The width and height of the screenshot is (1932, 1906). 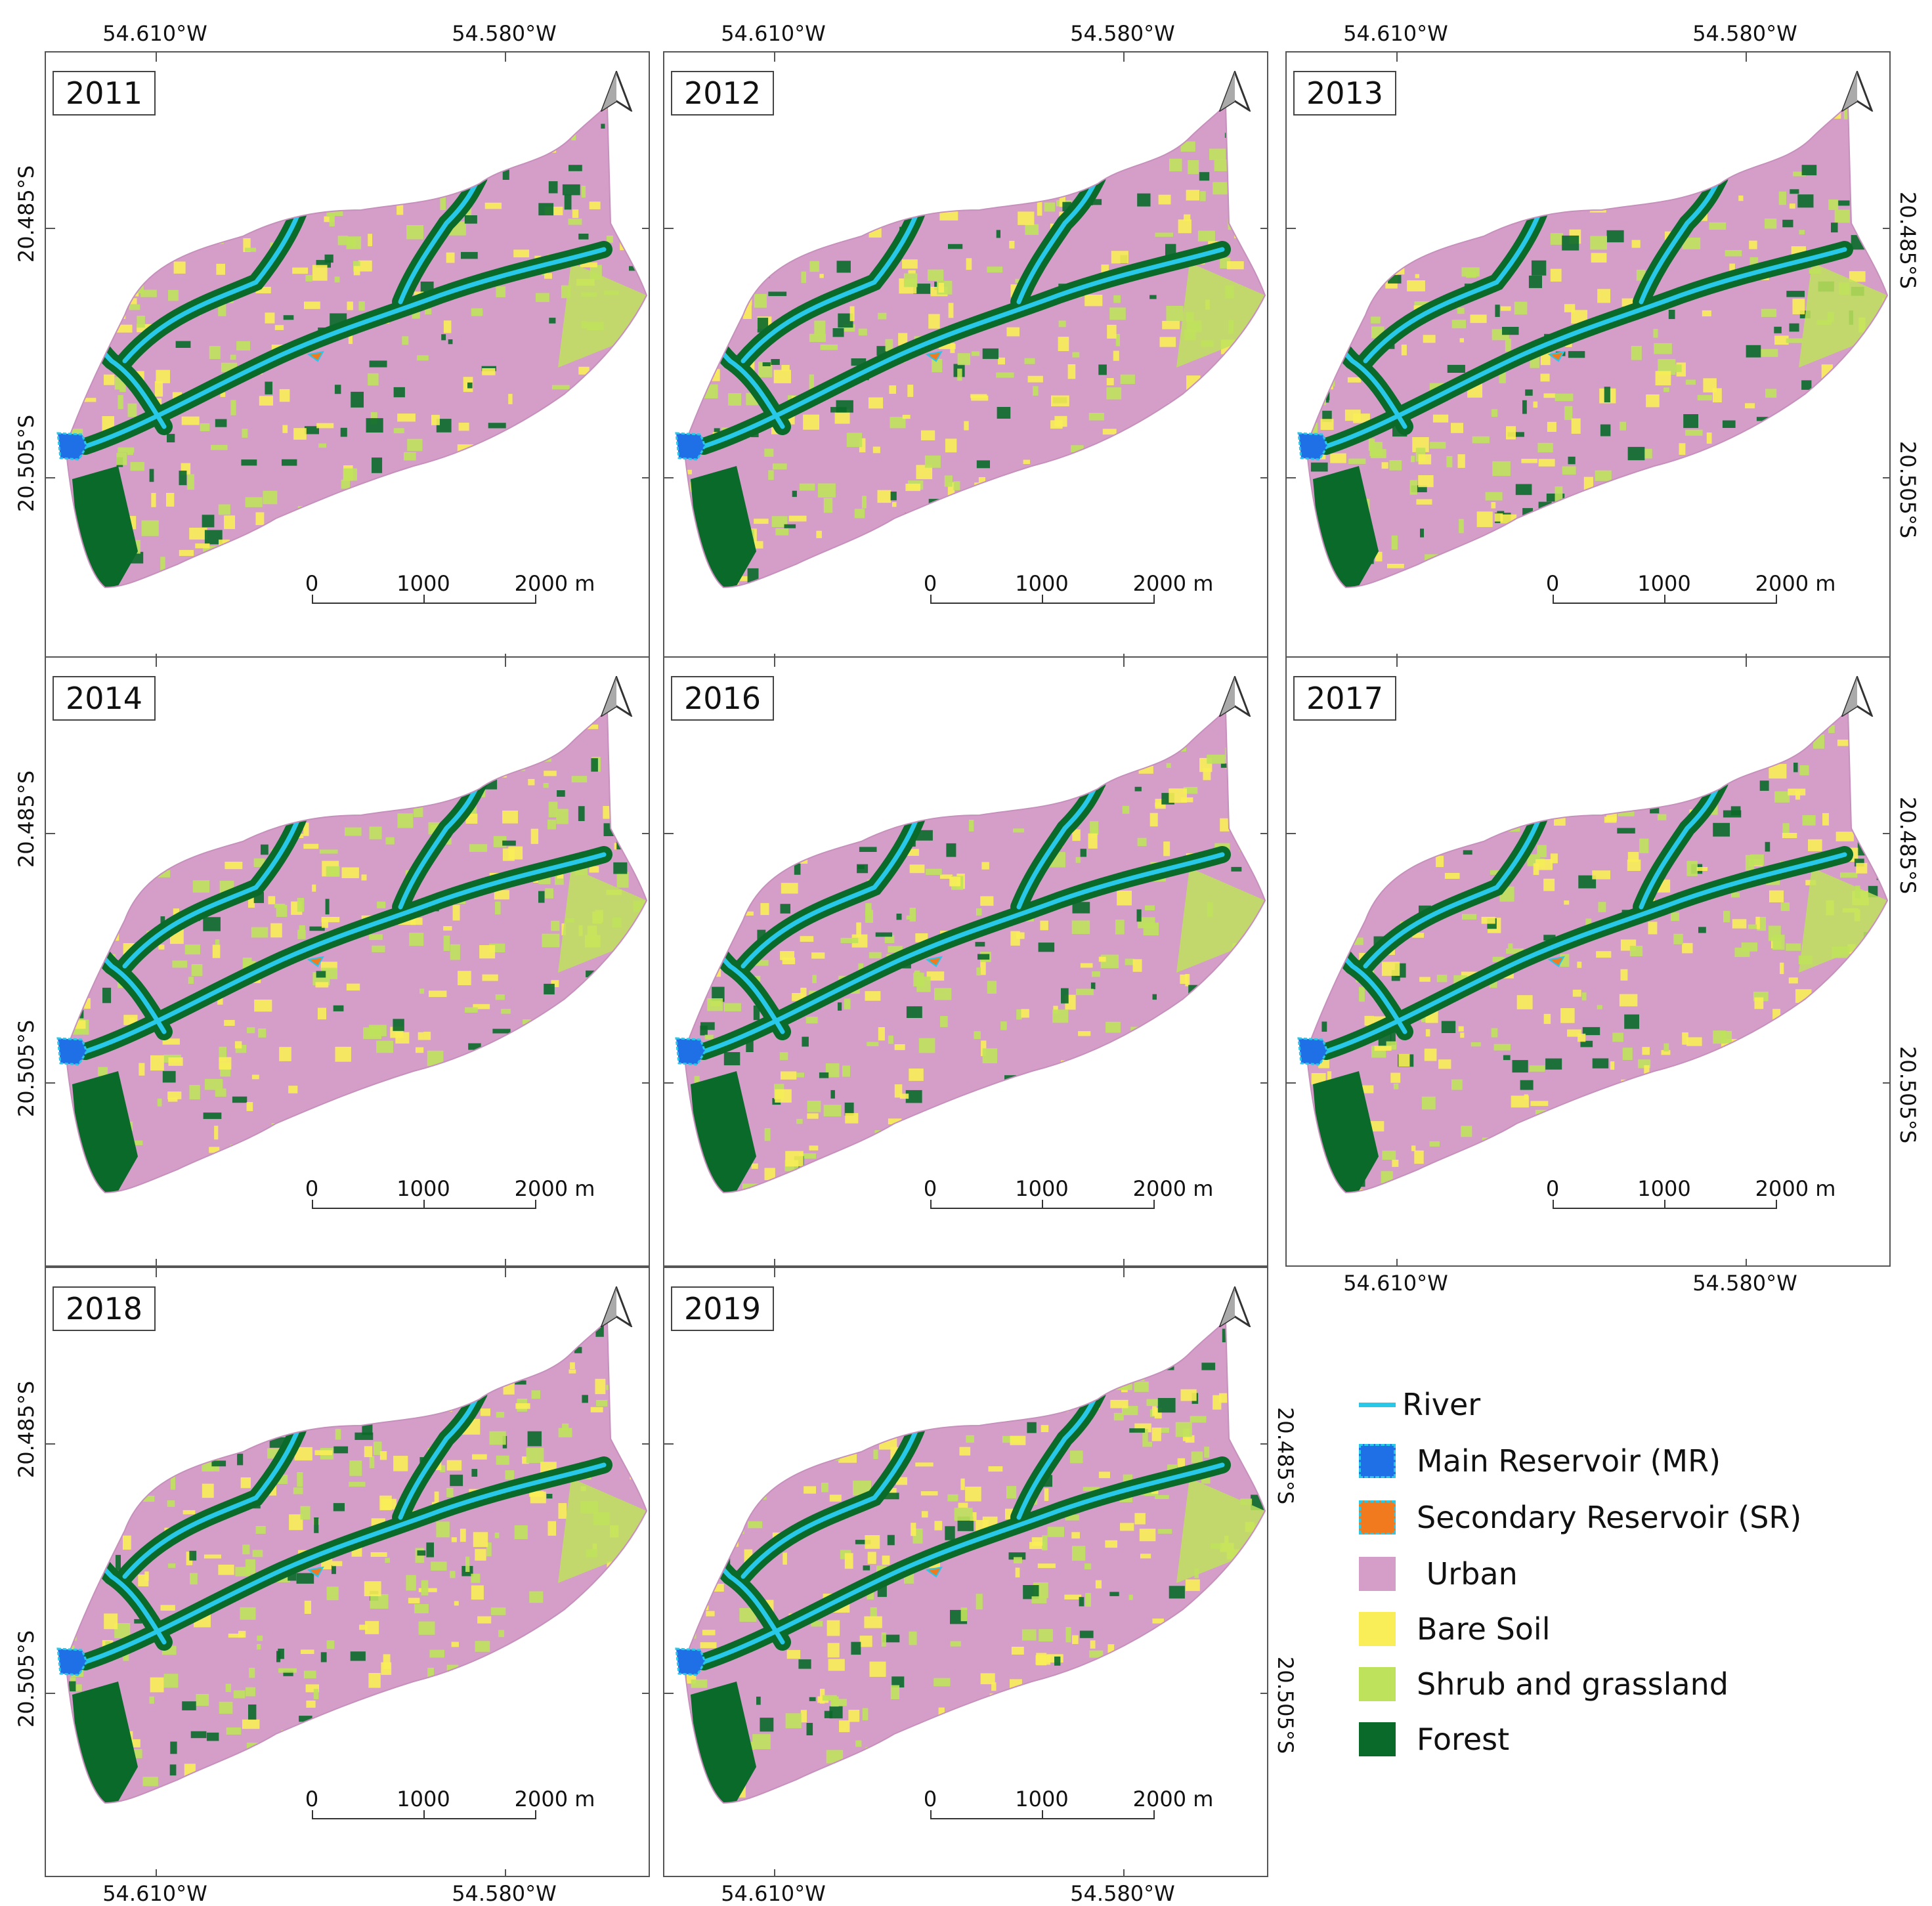 What do you see at coordinates (104, 698) in the screenshot?
I see `year-label: 2014` at bounding box center [104, 698].